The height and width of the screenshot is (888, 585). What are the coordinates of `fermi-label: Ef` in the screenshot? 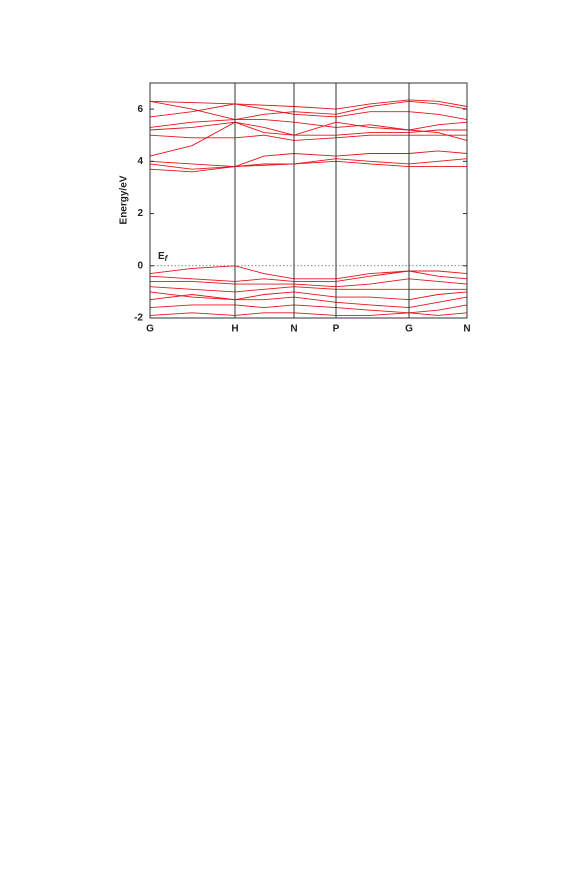 It's located at (163, 256).